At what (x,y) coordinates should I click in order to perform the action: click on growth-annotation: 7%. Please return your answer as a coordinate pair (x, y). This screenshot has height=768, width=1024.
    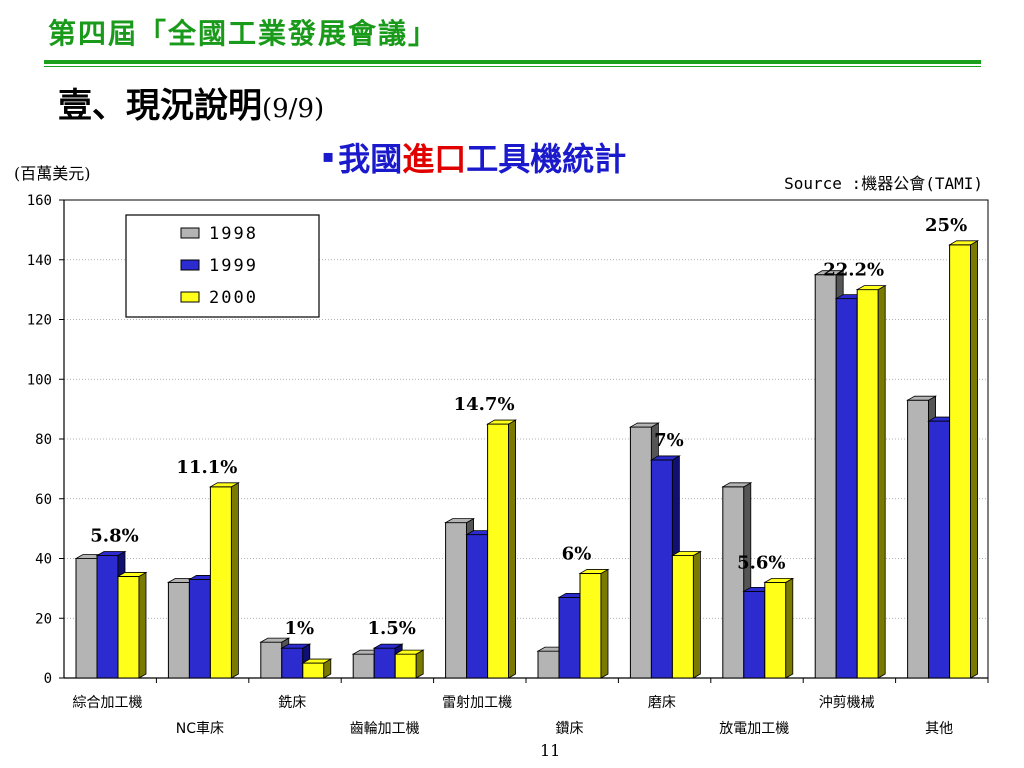
    Looking at the image, I should click on (669, 440).